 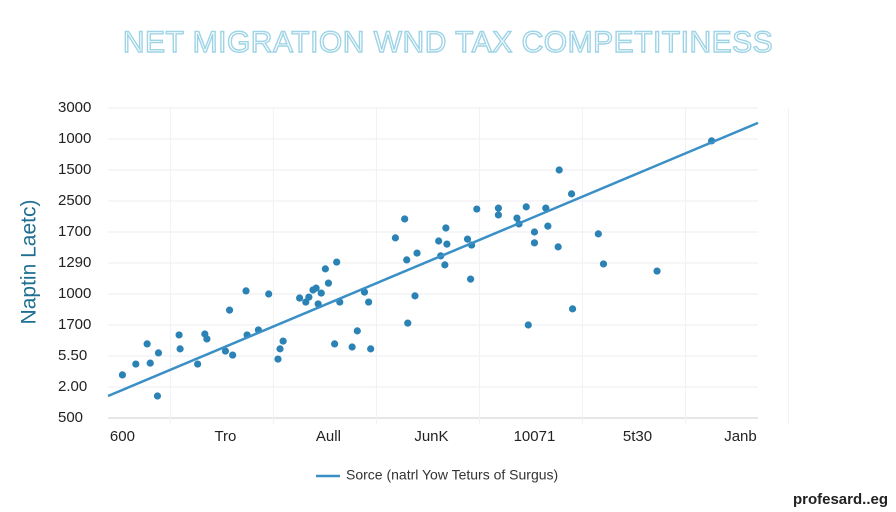 I want to click on x-tick-label: Aull, so click(x=328, y=436).